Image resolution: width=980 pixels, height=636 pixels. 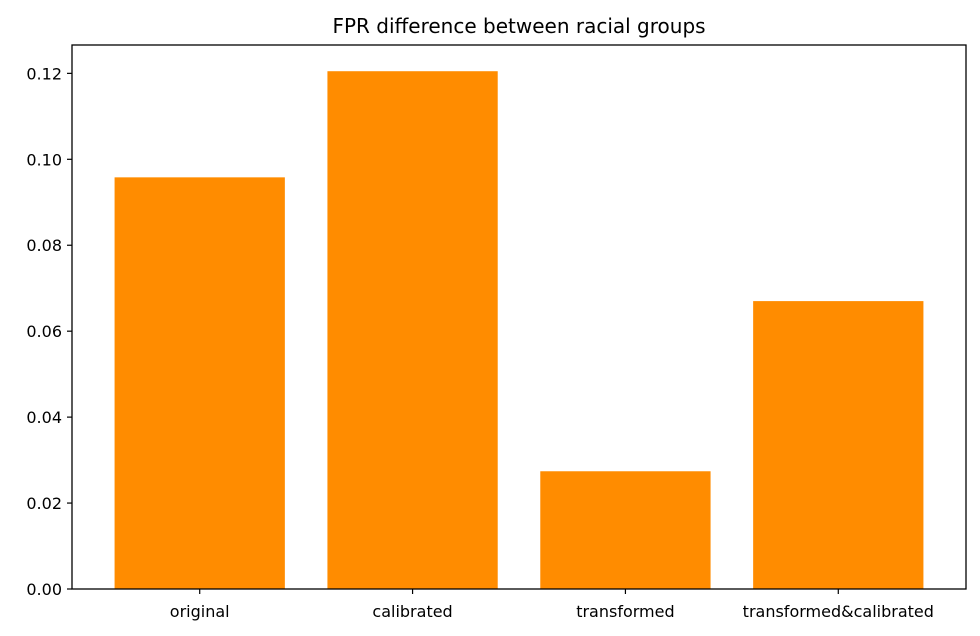 What do you see at coordinates (199, 383) in the screenshot?
I see `bar-original` at bounding box center [199, 383].